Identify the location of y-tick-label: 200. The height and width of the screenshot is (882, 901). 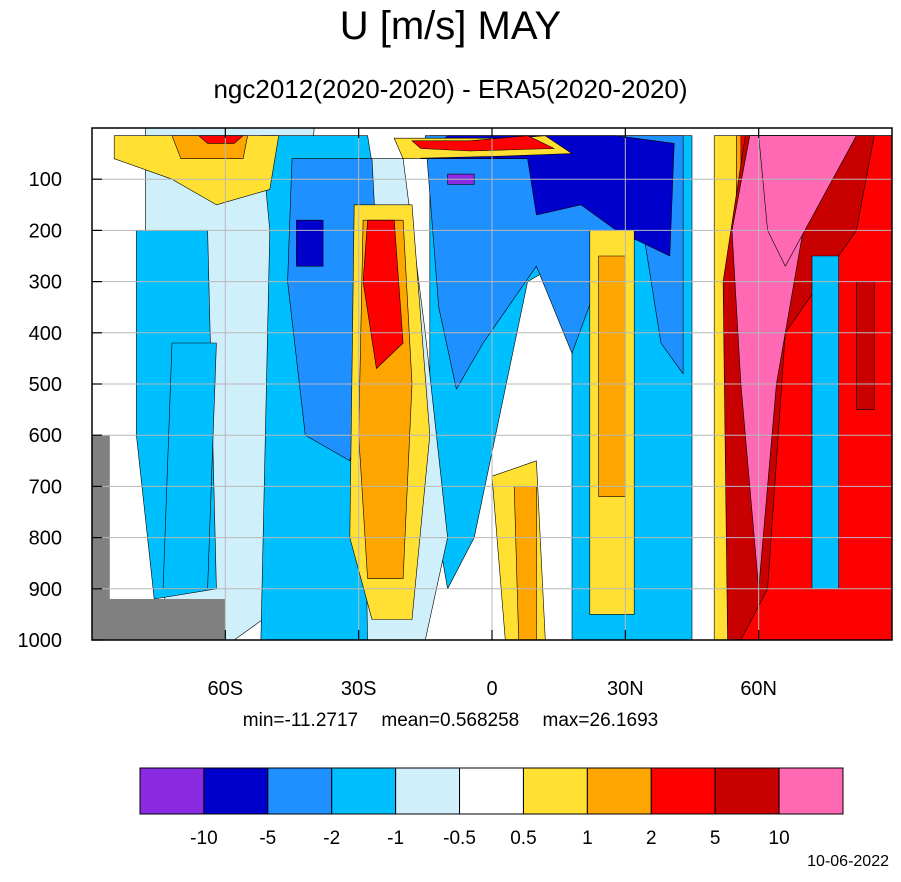
(45, 231).